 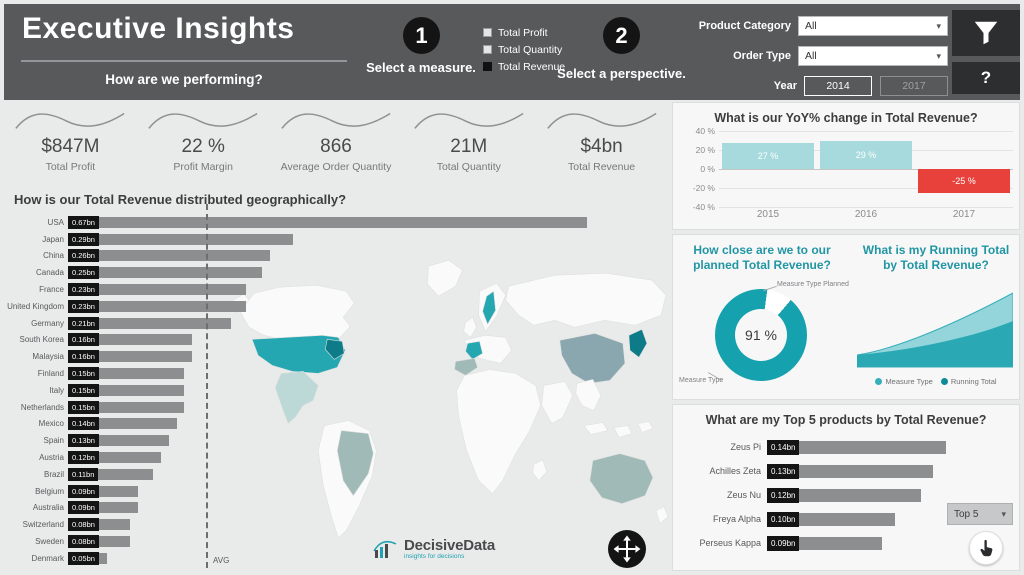 I want to click on bar-row: Brazil 0.11bn, so click(x=336, y=474).